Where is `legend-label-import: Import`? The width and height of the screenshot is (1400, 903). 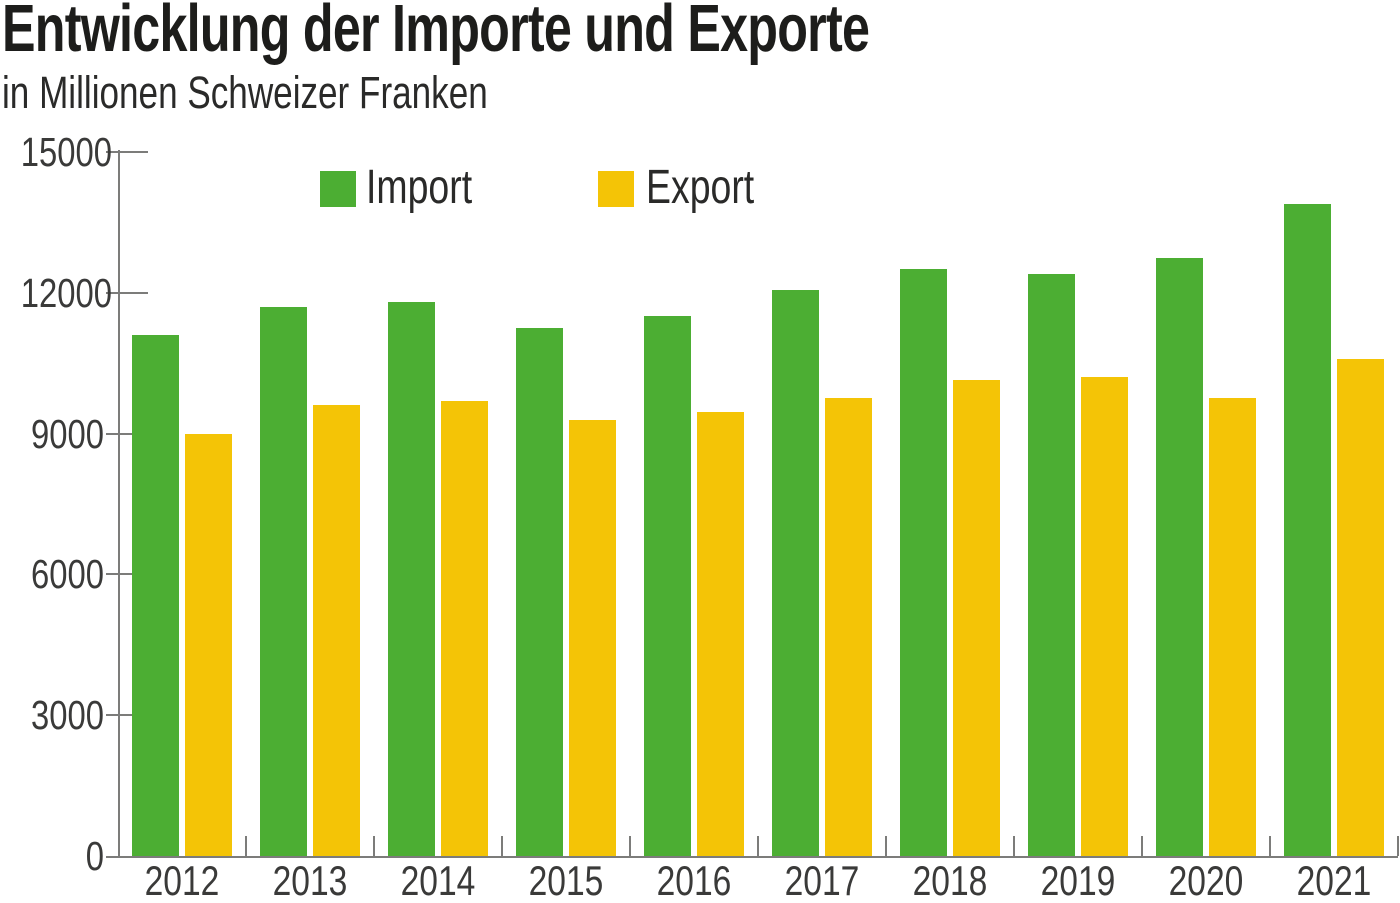 legend-label-import: Import is located at coordinates (419, 187).